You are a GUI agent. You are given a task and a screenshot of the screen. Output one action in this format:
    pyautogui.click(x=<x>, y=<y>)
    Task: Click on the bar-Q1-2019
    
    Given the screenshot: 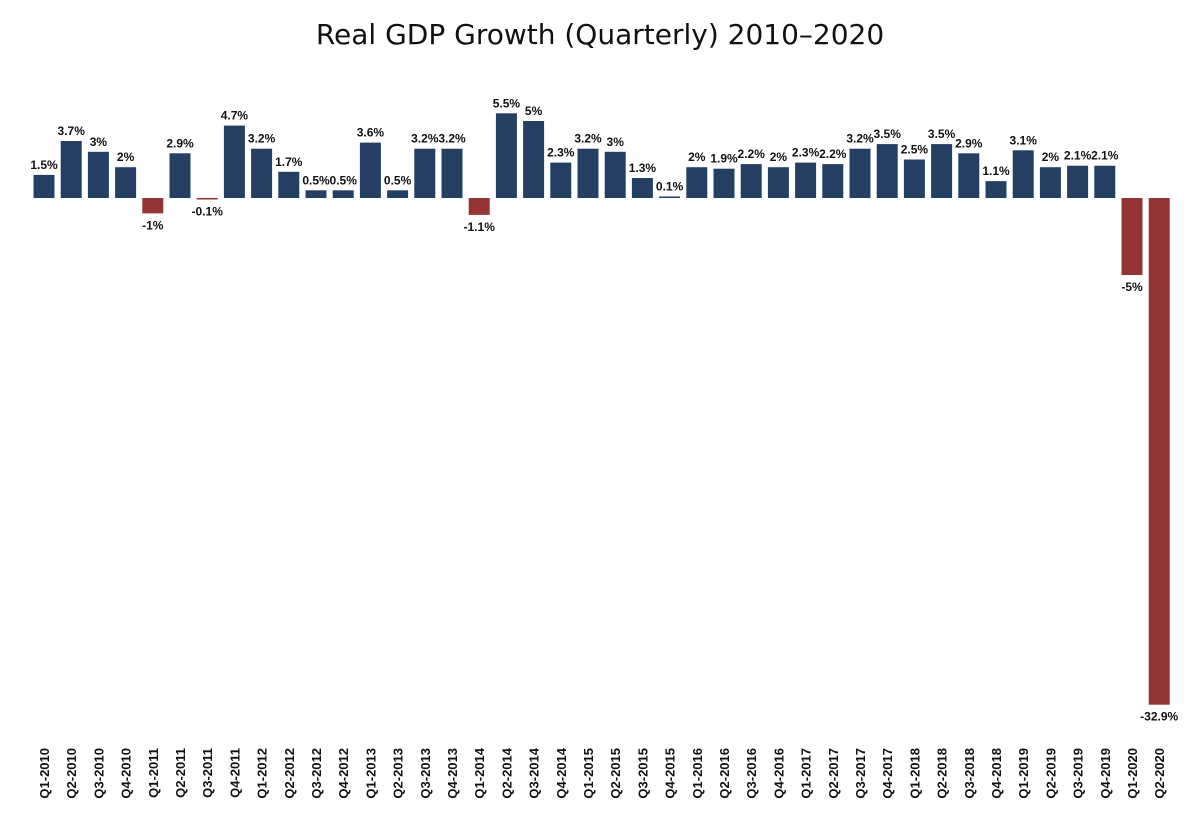 What is the action you would take?
    pyautogui.click(x=1023, y=174)
    